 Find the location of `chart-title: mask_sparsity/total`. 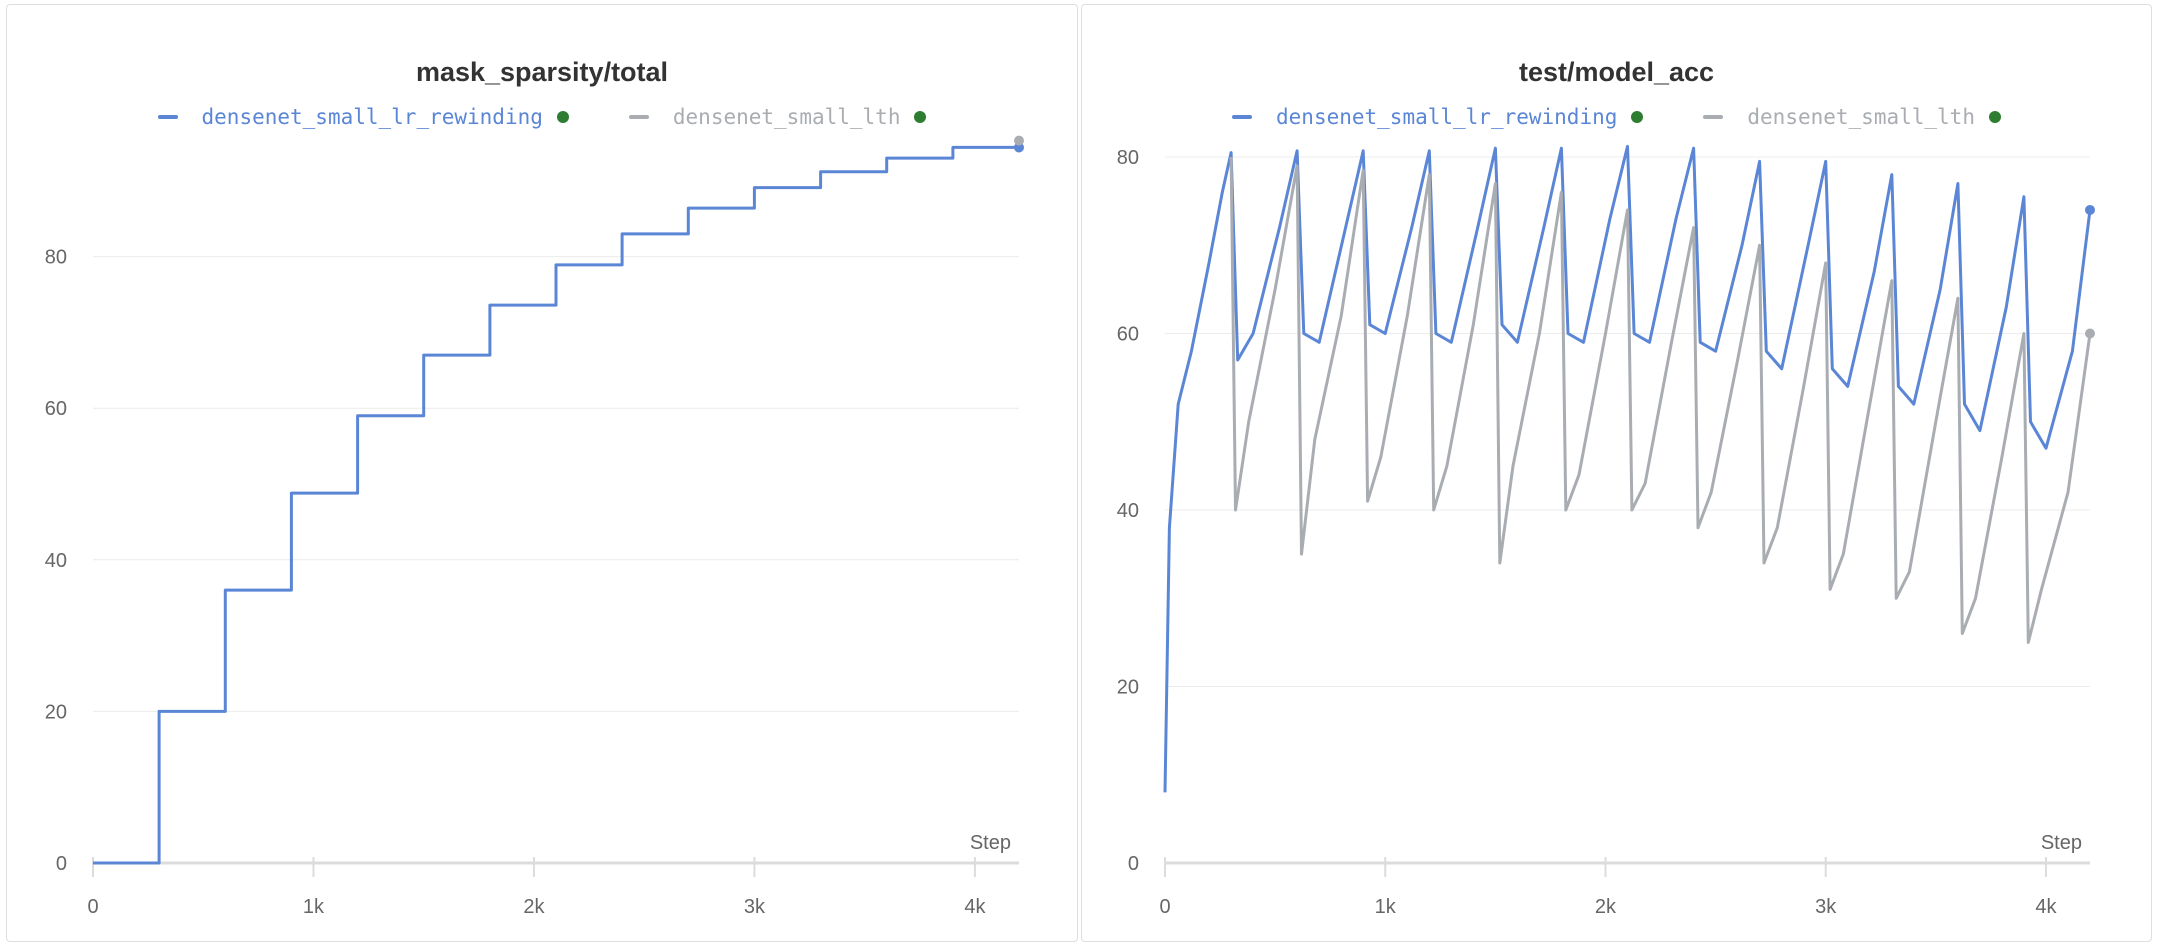

chart-title: mask_sparsity/total is located at coordinates (542, 72).